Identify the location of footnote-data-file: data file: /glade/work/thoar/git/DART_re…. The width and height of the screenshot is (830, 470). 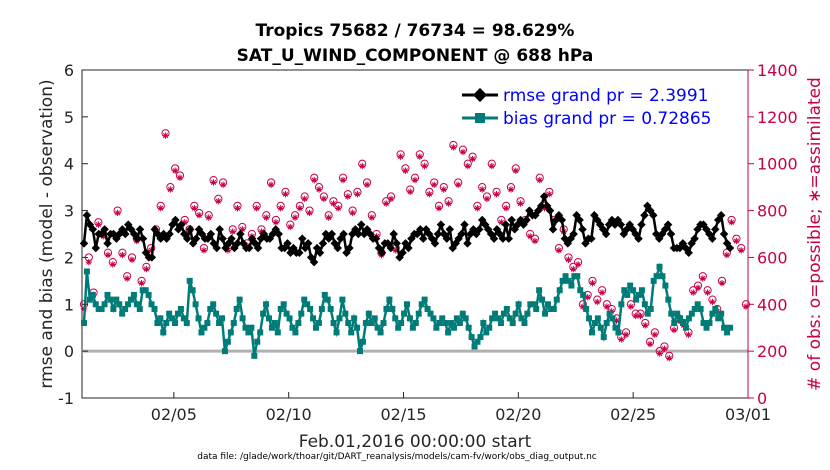
(397, 457).